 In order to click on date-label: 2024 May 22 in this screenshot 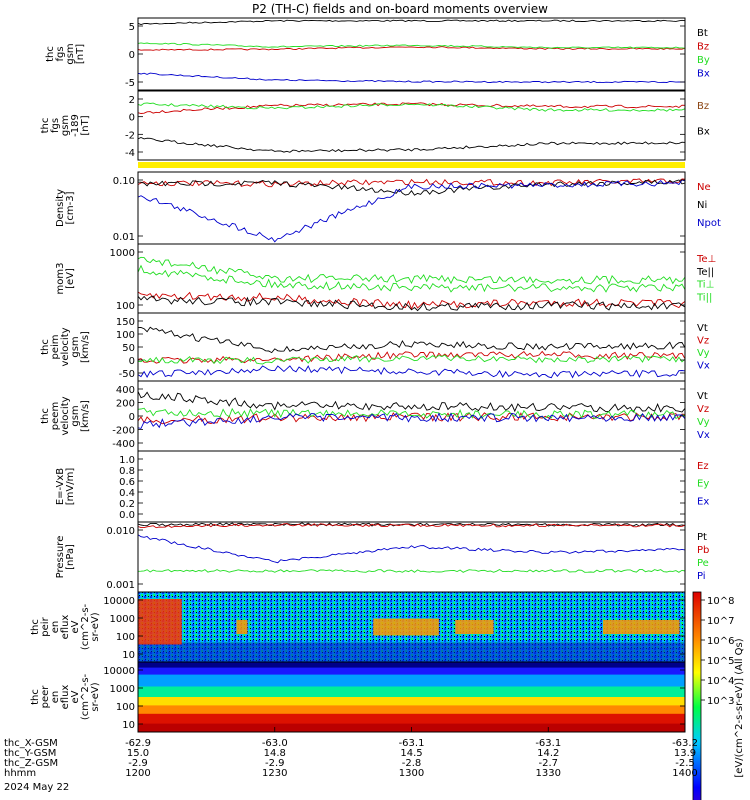, I will do `click(36, 787)`.